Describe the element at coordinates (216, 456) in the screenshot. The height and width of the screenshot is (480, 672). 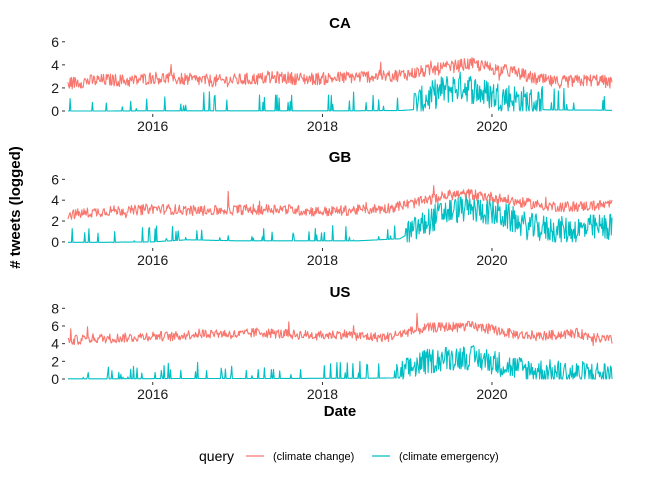
I see `legend-title: query` at that location.